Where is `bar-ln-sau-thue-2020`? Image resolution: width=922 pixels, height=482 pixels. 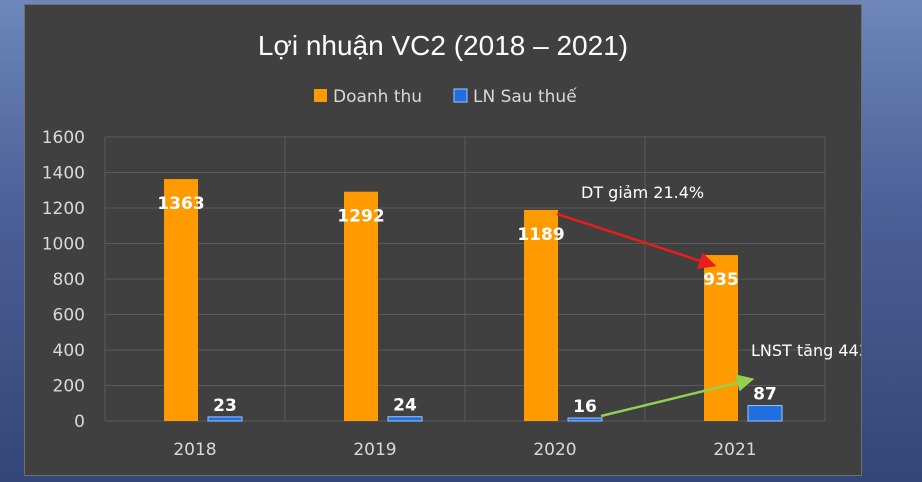 bar-ln-sau-thue-2020 is located at coordinates (585, 419).